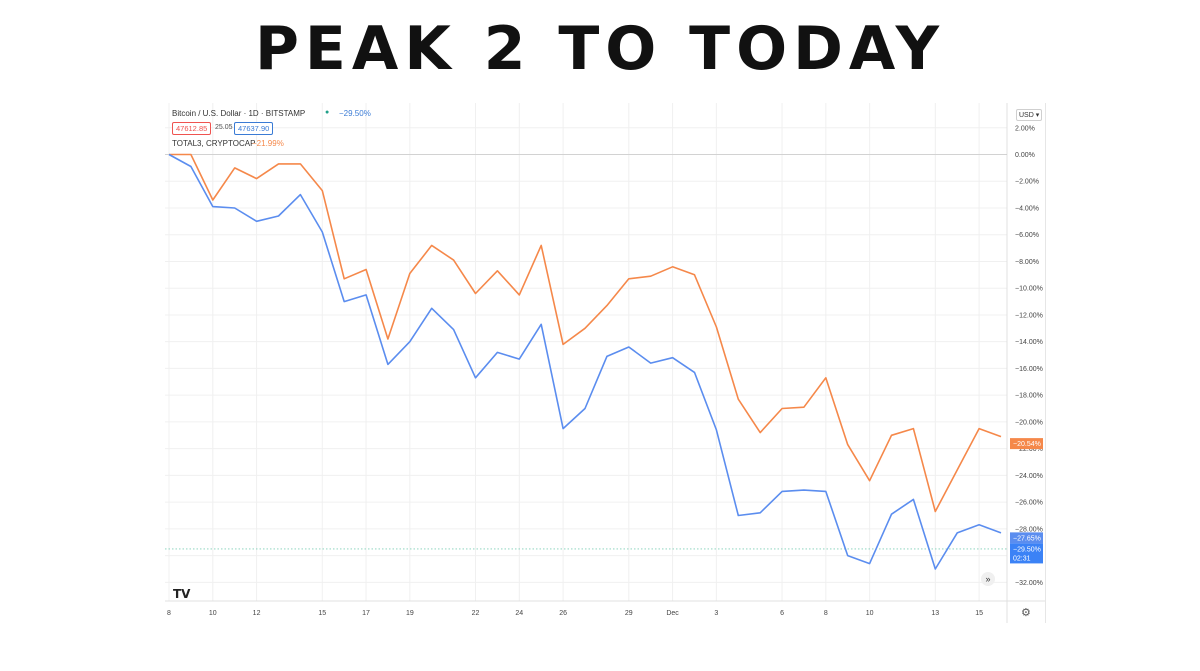  I want to click on total3-change: −21.99%, so click(268, 143).